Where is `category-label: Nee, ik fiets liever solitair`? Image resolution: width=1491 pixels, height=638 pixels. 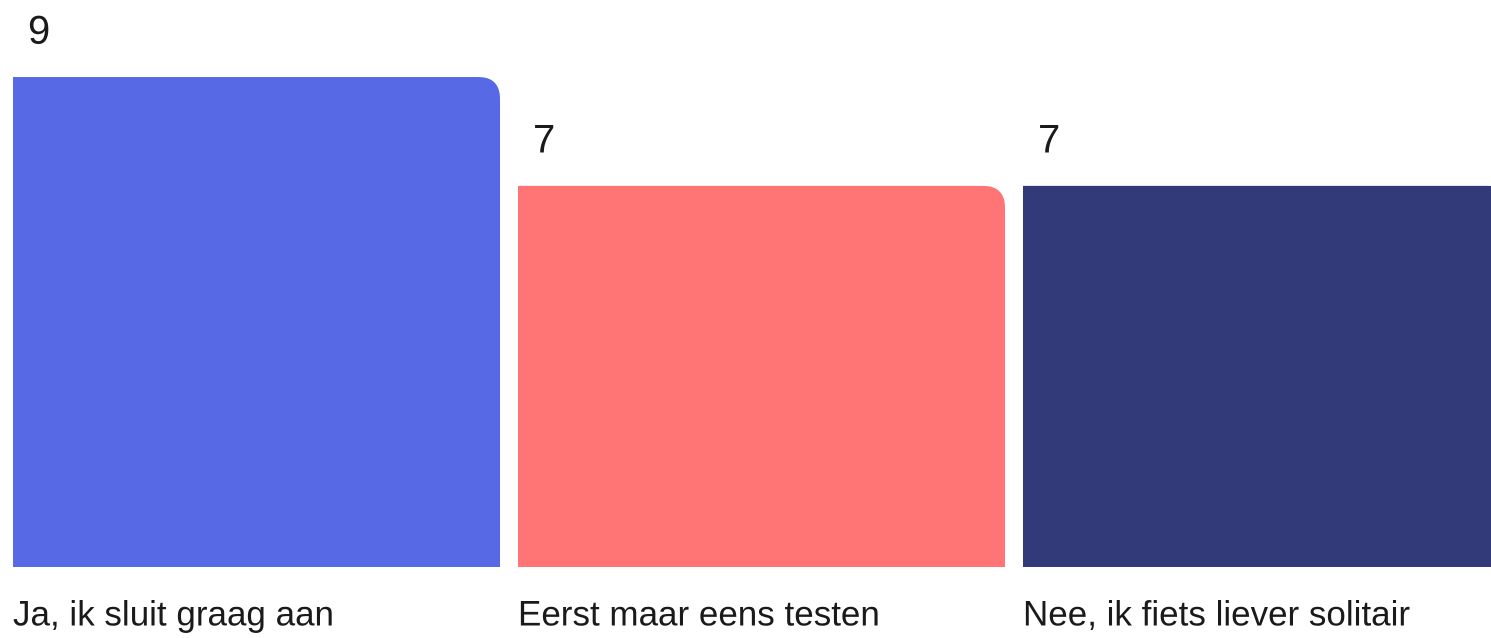
category-label: Nee, ik fiets liever solitair is located at coordinates (1216, 613).